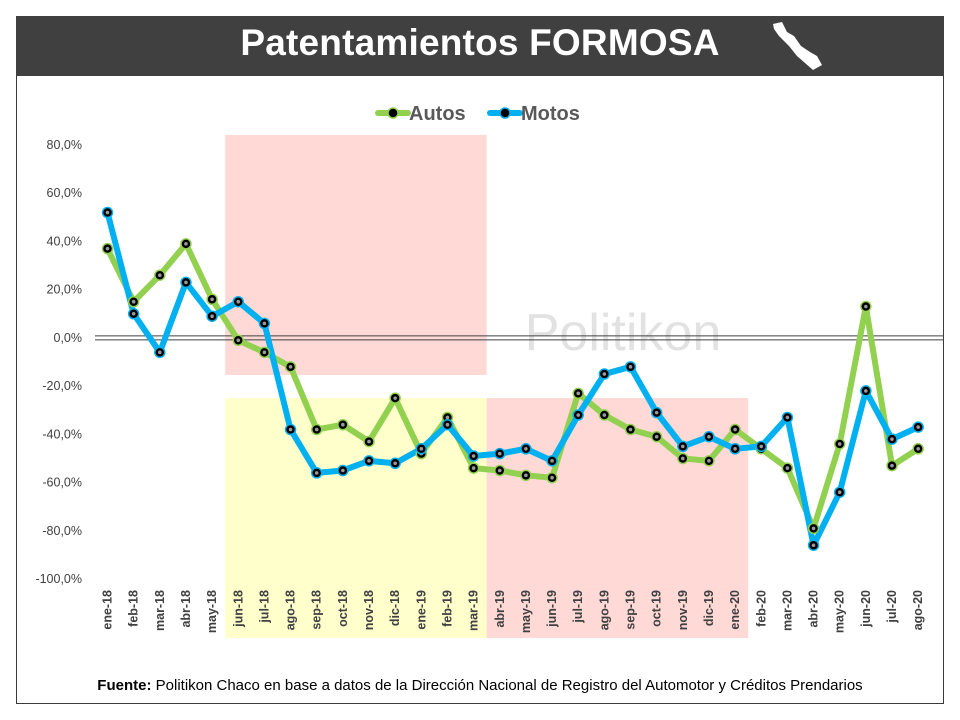  What do you see at coordinates (519, 338) in the screenshot?
I see `zero-line` at bounding box center [519, 338].